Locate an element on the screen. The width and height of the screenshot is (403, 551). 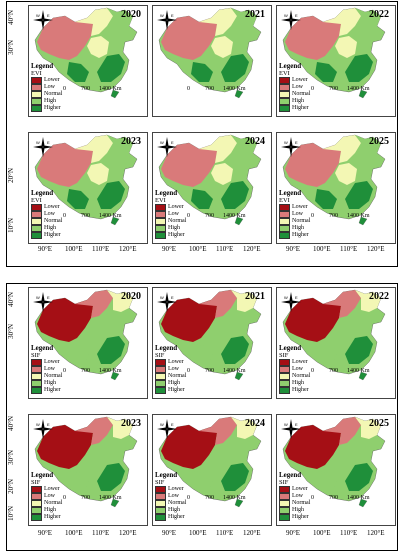
year-label: 2023 is located at coordinates (131, 423).